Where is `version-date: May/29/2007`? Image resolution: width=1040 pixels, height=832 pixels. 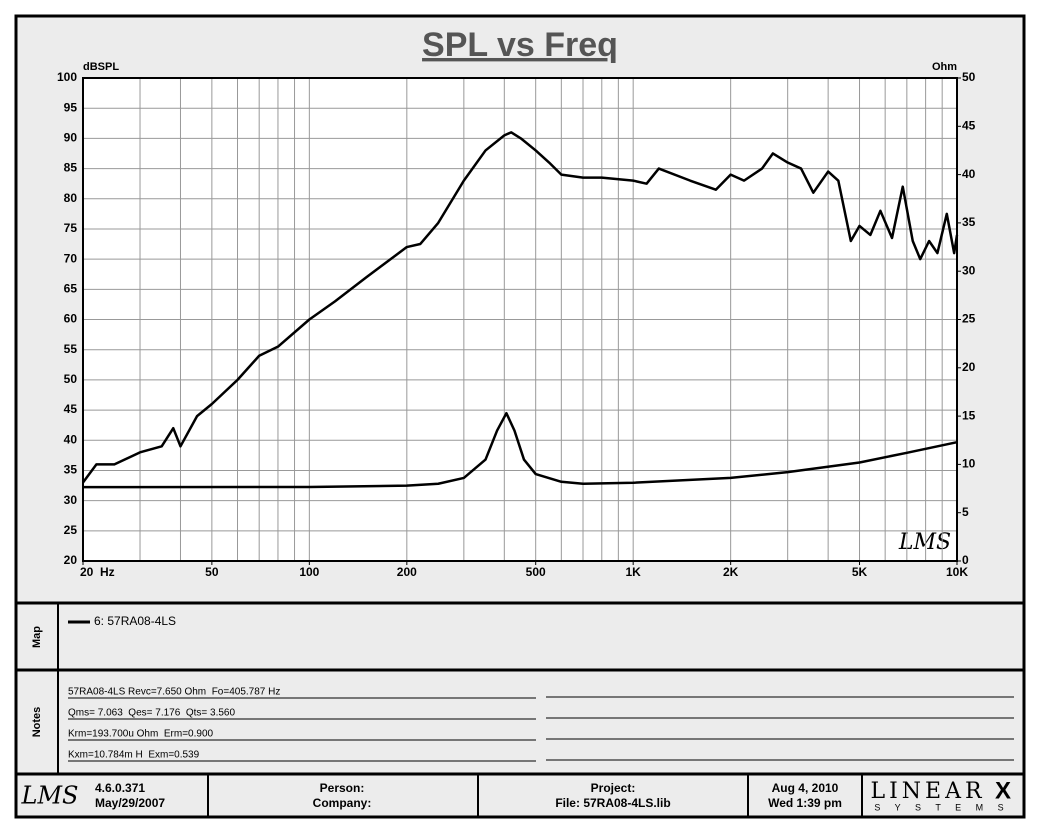 version-date: May/29/2007 is located at coordinates (130, 803).